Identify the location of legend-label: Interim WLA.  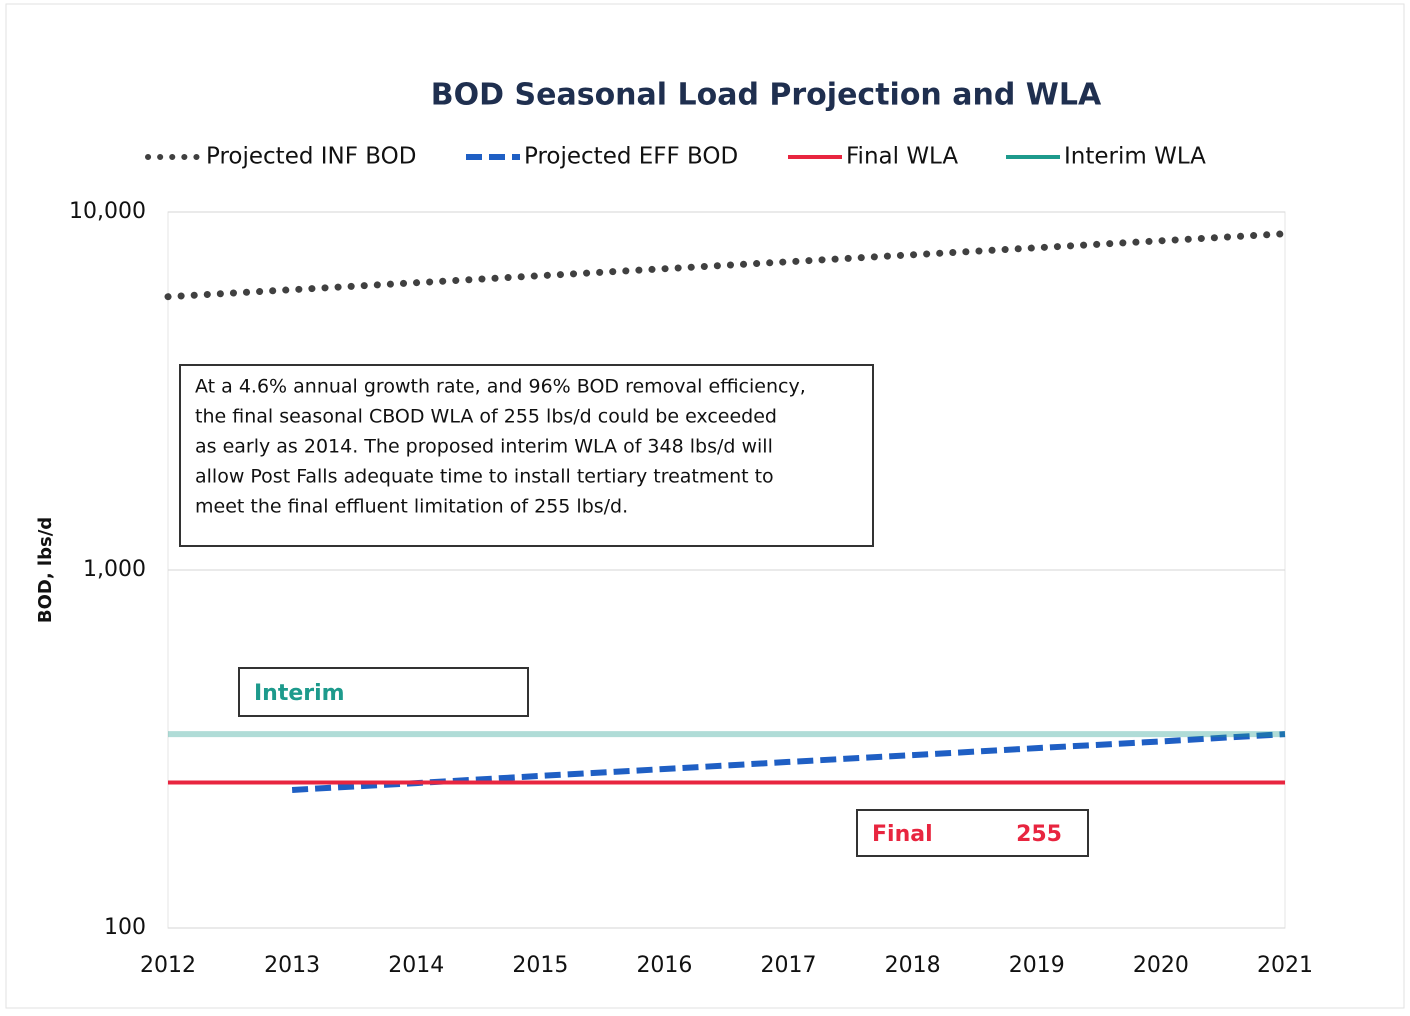
(1135, 157).